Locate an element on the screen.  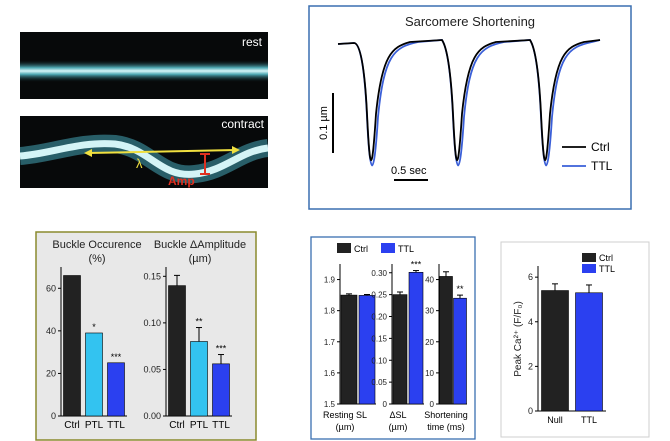
y-tick-label: 60 is located at coordinates (51, 288).